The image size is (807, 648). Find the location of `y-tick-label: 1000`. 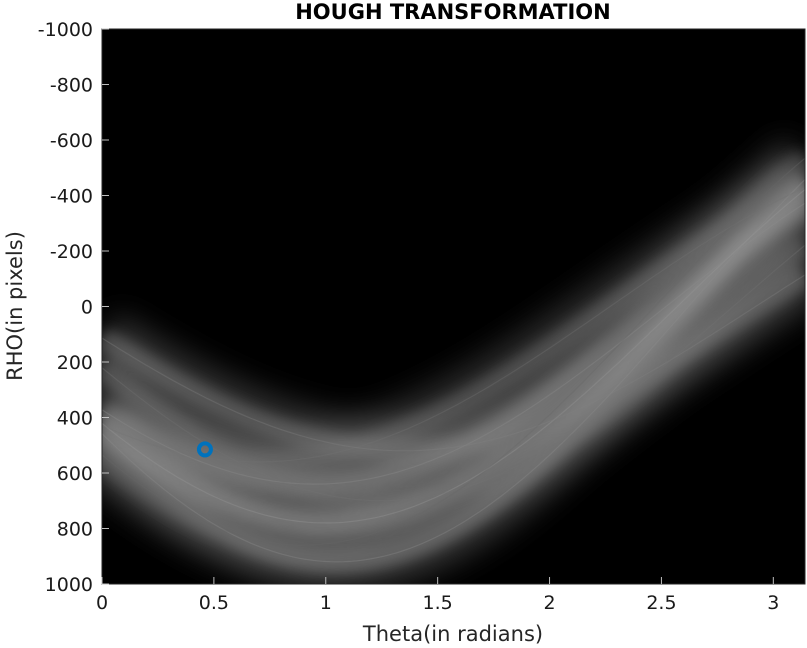

y-tick-label: 1000 is located at coordinates (69, 585).